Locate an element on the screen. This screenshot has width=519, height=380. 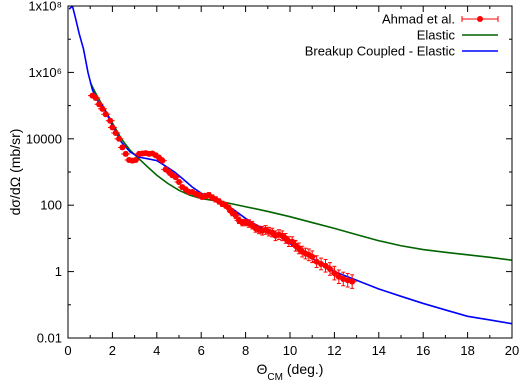
y-tick-label: 100 is located at coordinates (51, 205).